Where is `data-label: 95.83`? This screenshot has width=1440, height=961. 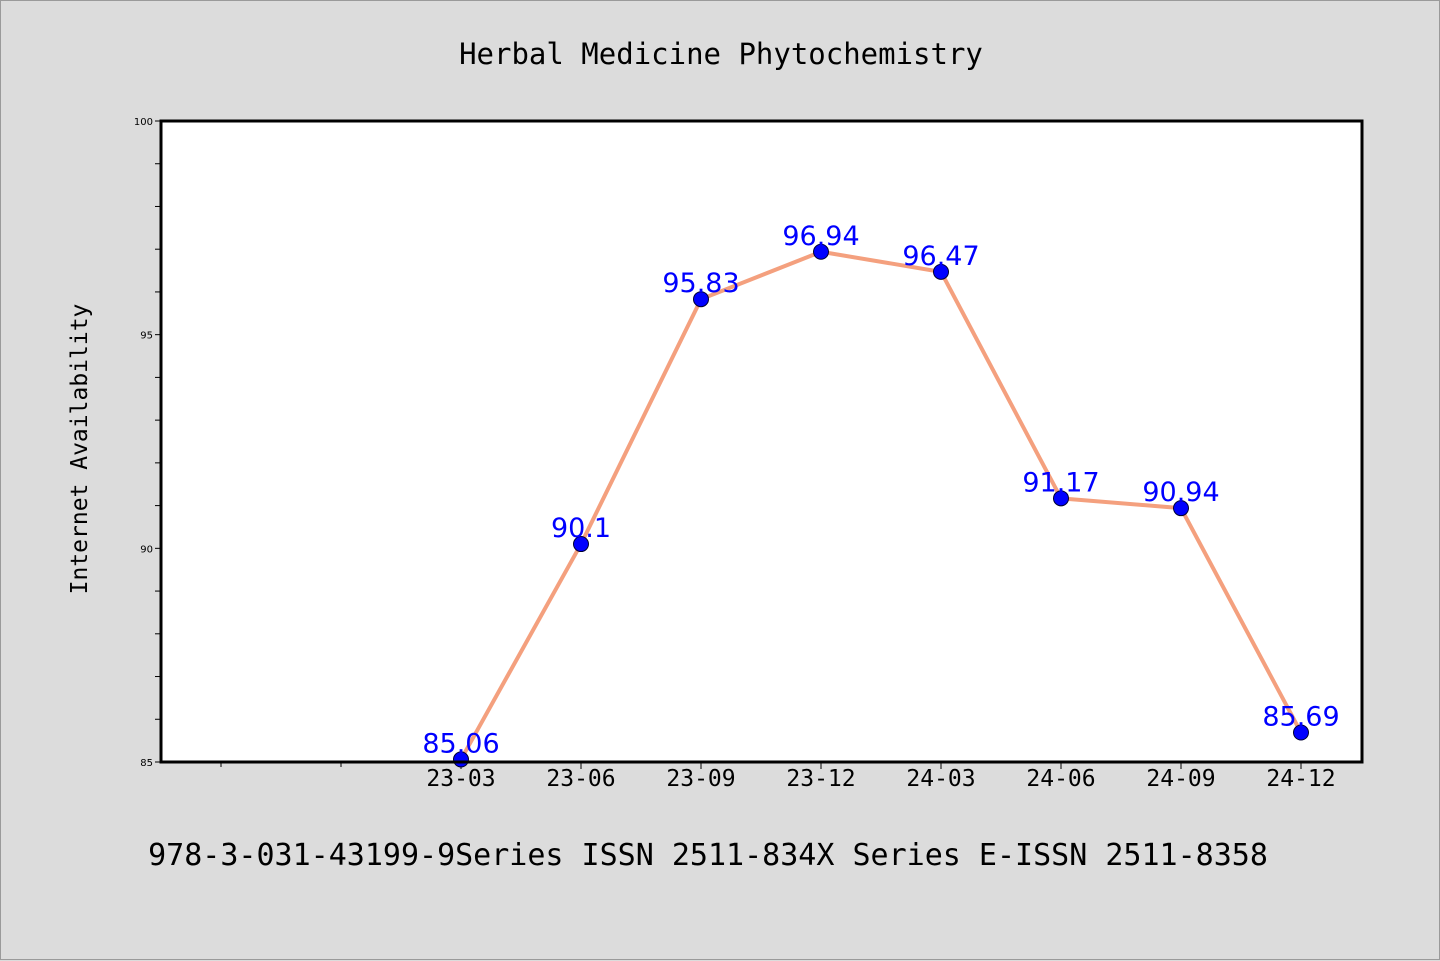
data-label: 95.83 is located at coordinates (700, 283).